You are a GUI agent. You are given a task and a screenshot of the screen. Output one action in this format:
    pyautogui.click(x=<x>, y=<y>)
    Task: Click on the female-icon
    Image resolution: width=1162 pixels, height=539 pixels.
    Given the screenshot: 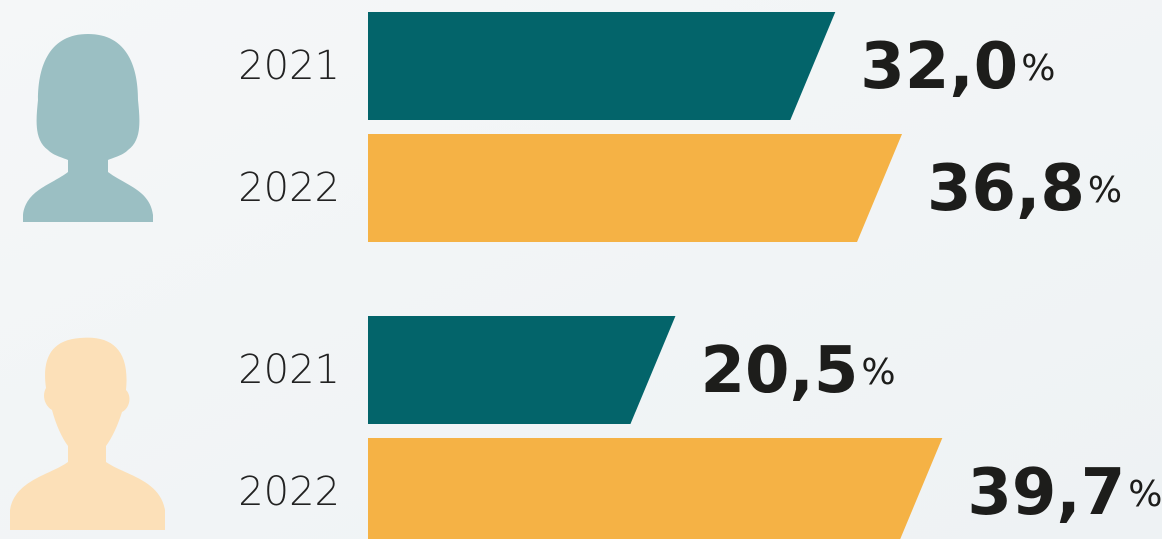 What is the action you would take?
    pyautogui.click(x=88, y=128)
    